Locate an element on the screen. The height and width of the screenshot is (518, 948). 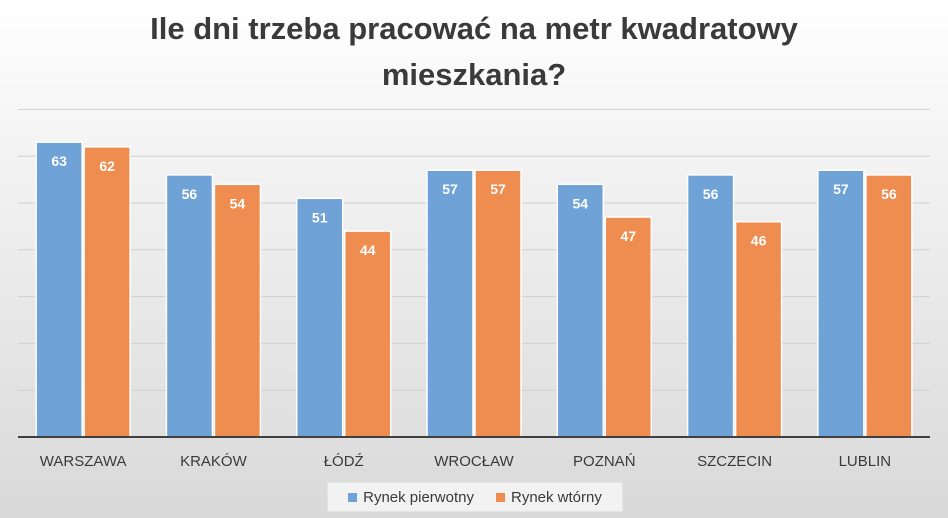
chart-title-line-2: mieszkania? is located at coordinates (474, 74).